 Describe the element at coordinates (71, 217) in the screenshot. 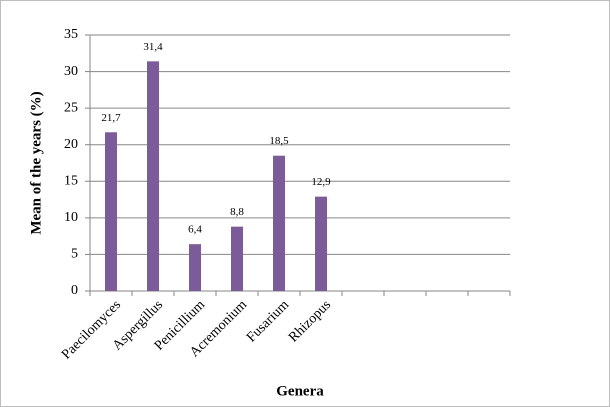

I see `y-tick-label: 10` at that location.